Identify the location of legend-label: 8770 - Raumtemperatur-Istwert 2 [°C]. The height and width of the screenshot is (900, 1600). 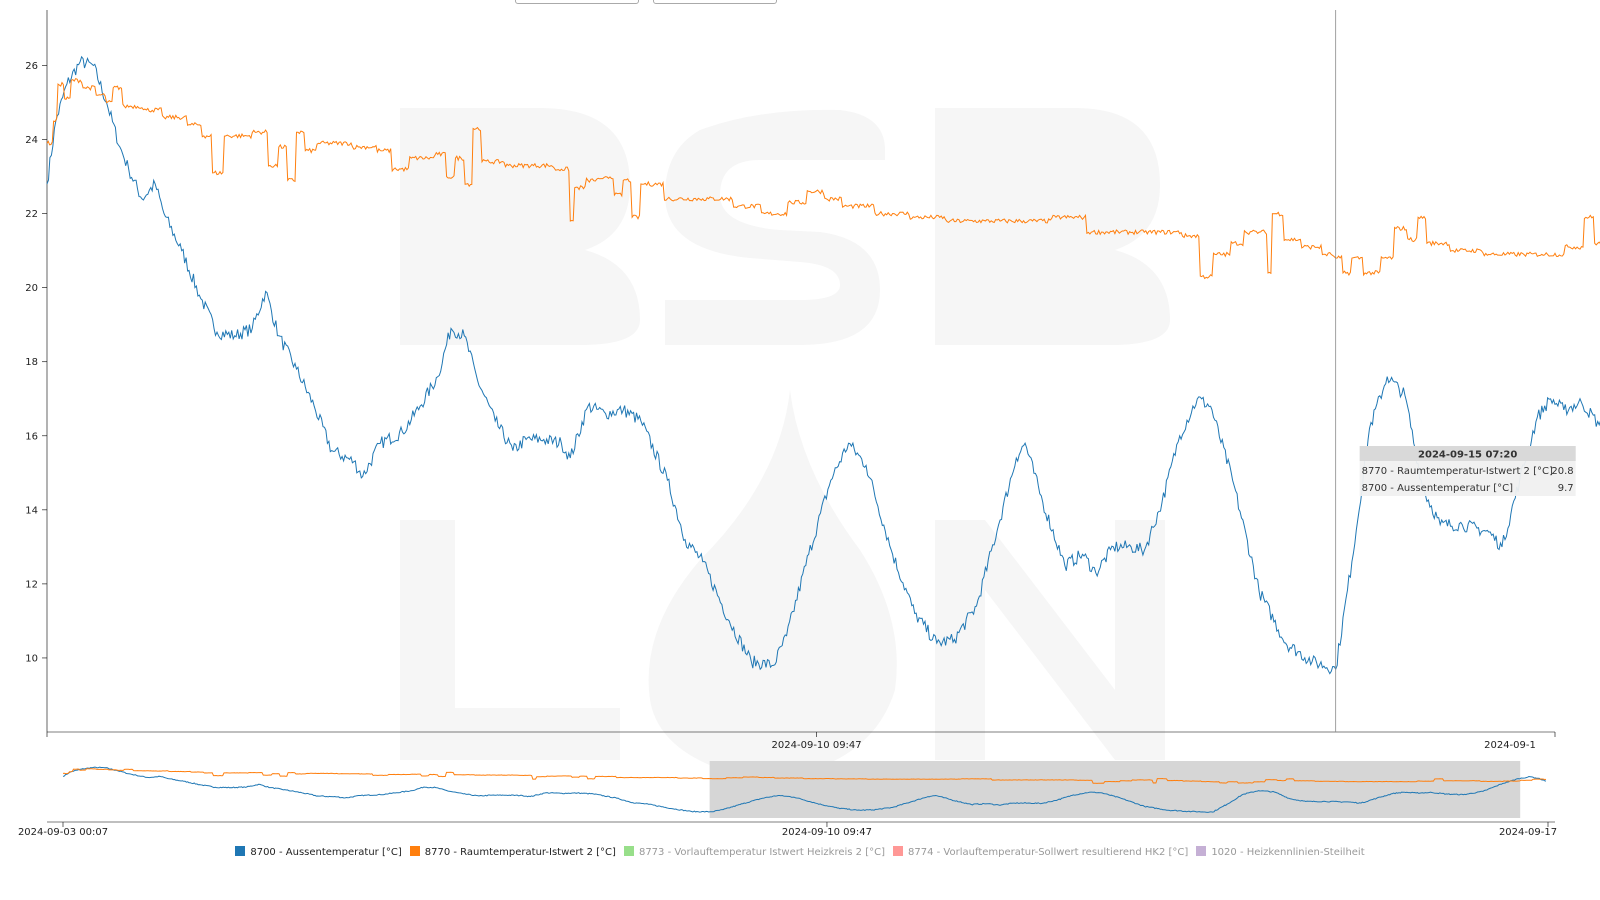
(520, 852).